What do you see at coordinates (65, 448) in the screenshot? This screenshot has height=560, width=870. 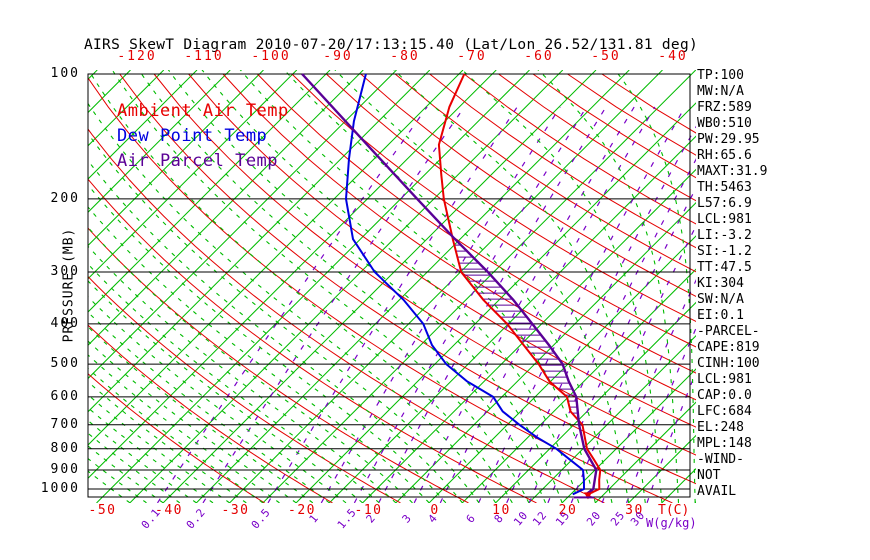 I see `pressure-tick: 800` at bounding box center [65, 448].